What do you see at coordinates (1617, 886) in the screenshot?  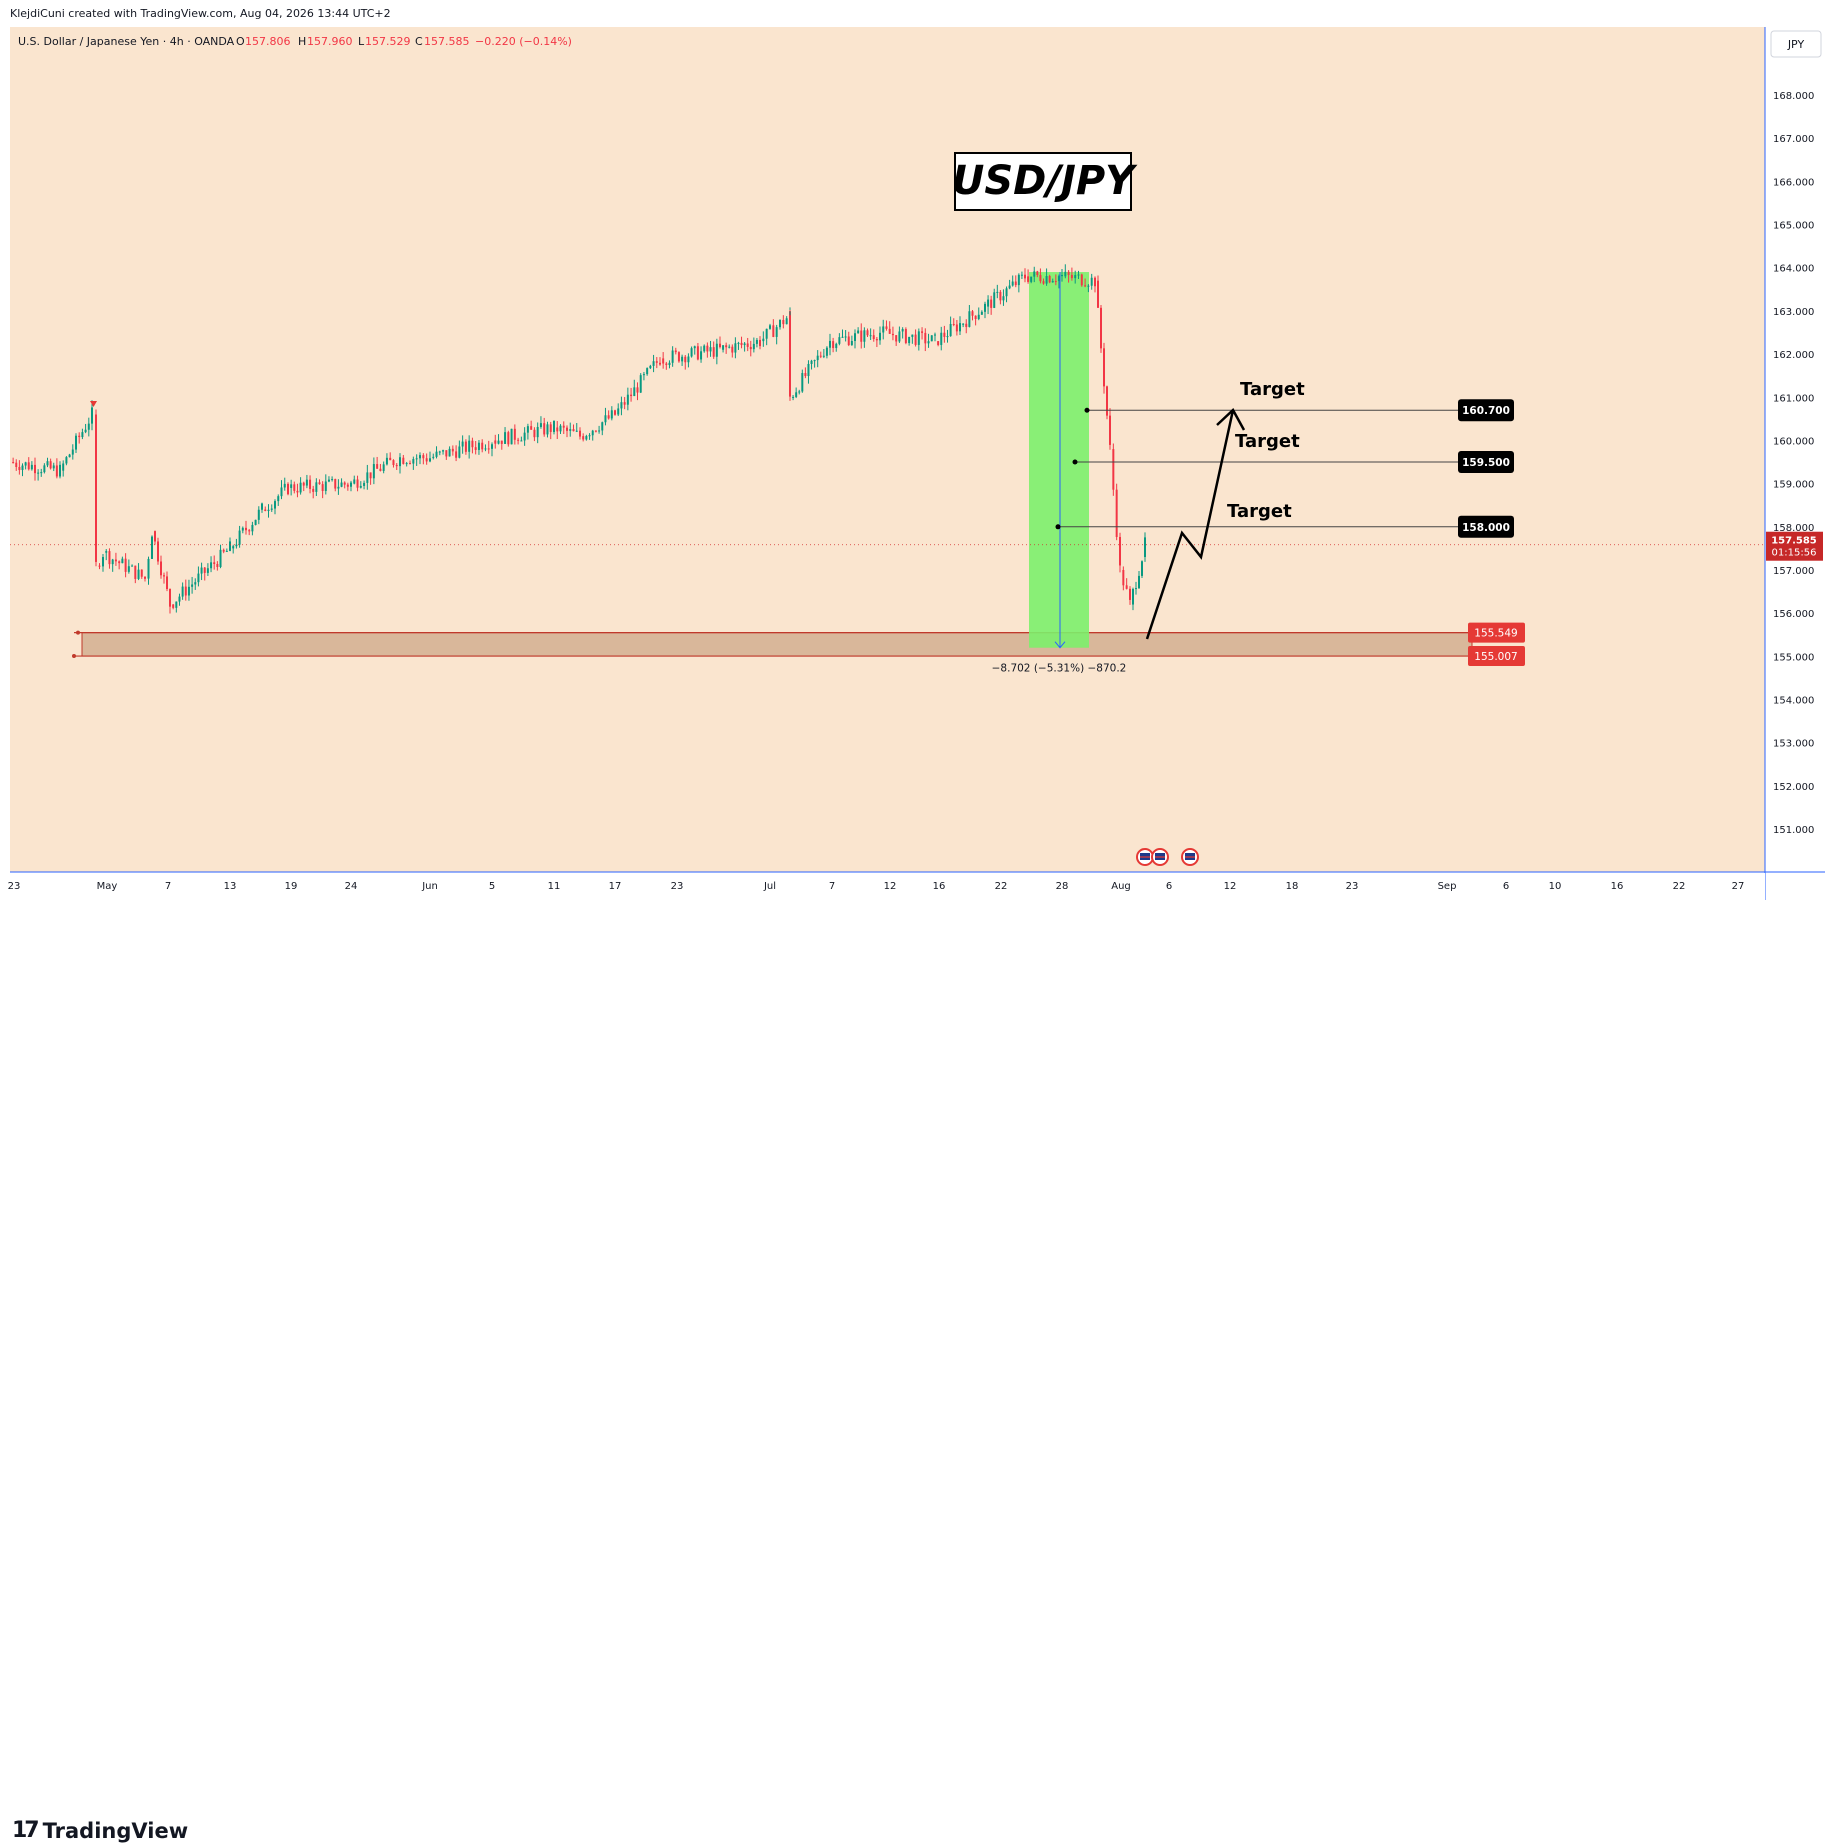 I see `x-tick-label: 16` at bounding box center [1617, 886].